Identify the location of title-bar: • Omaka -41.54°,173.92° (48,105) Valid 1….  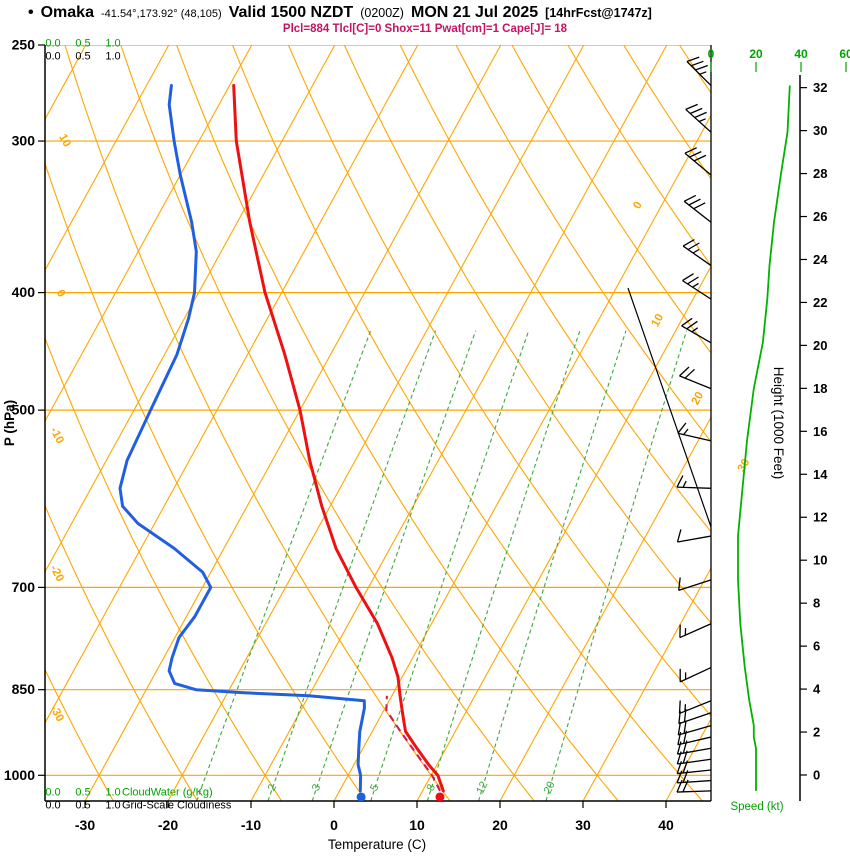
(343, 13).